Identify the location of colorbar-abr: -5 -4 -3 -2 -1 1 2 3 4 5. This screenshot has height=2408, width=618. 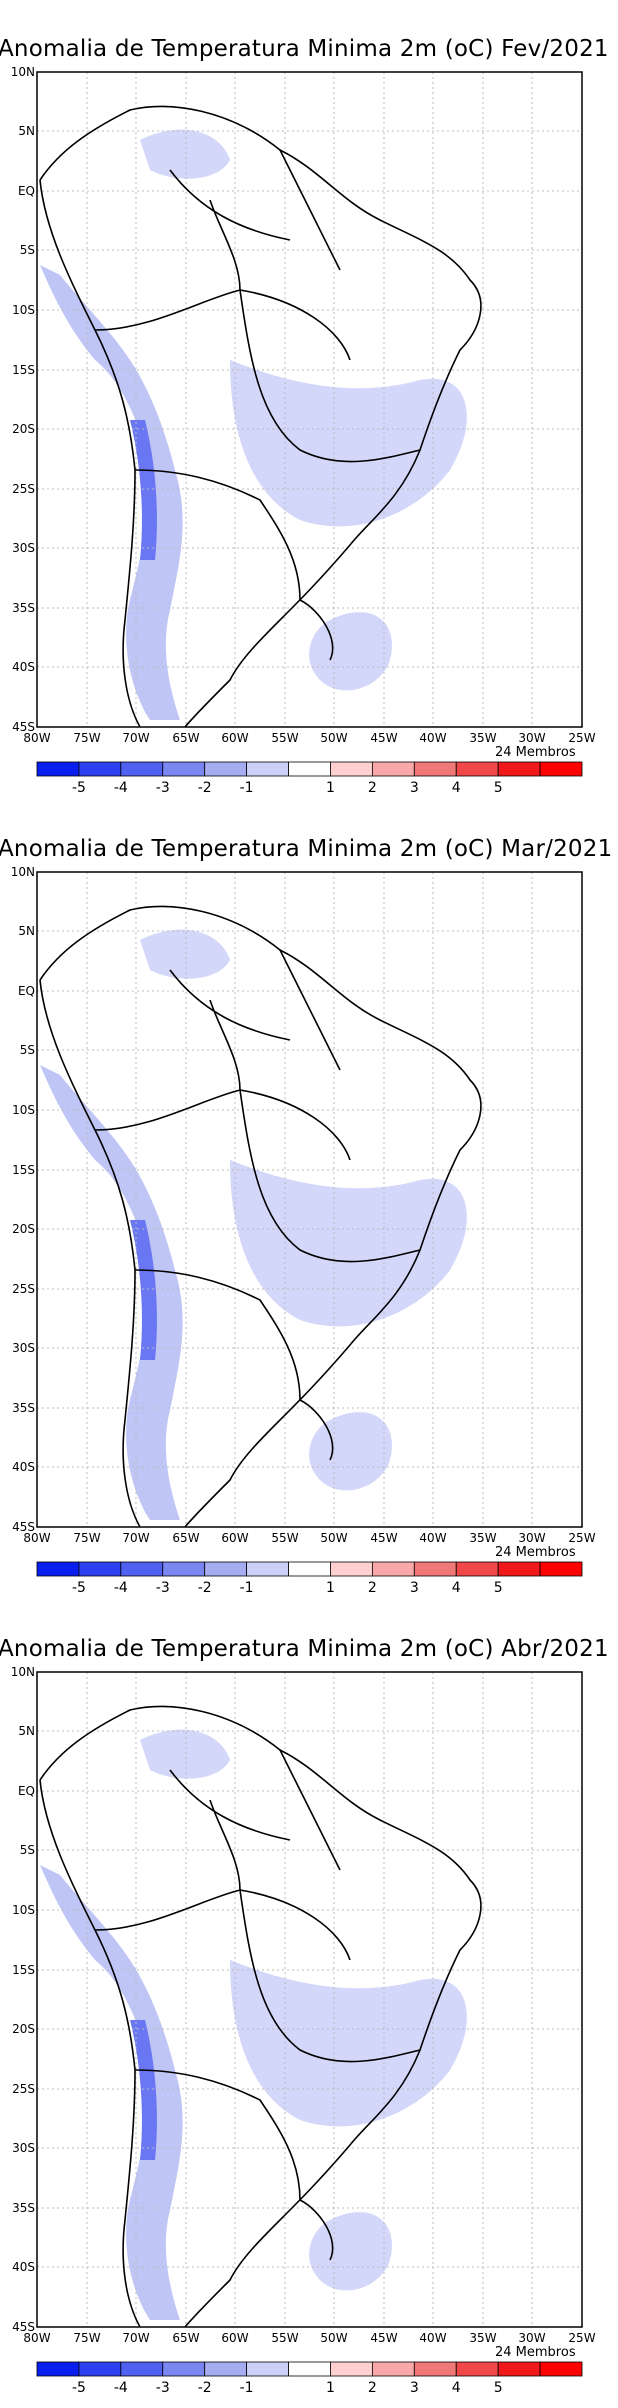
(309, 2378).